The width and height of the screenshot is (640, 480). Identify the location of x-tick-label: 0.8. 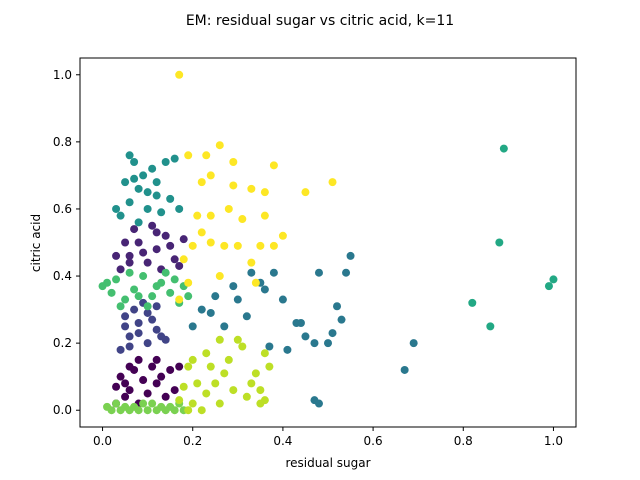
(463, 441).